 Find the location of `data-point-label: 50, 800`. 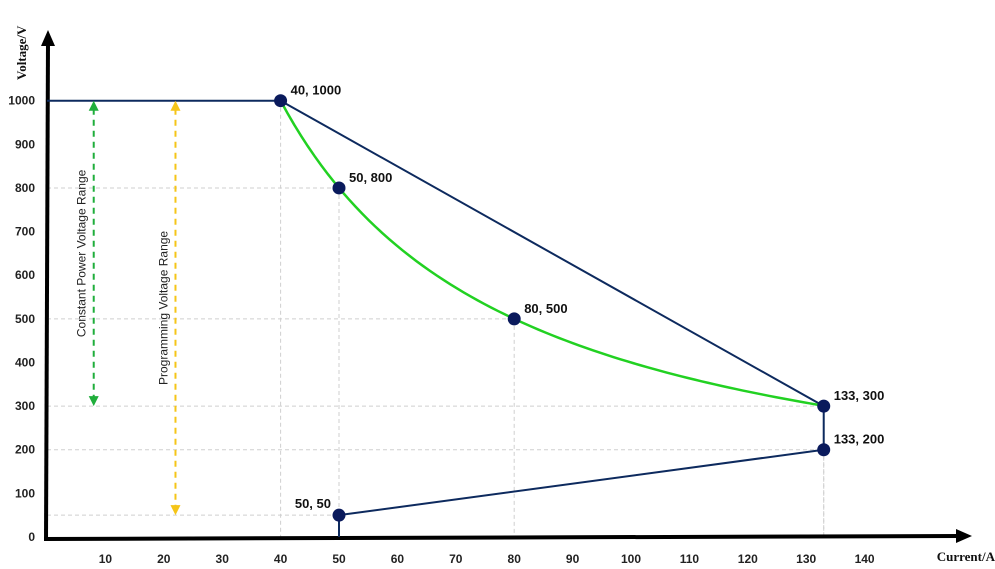

data-point-label: 50, 800 is located at coordinates (370, 177).